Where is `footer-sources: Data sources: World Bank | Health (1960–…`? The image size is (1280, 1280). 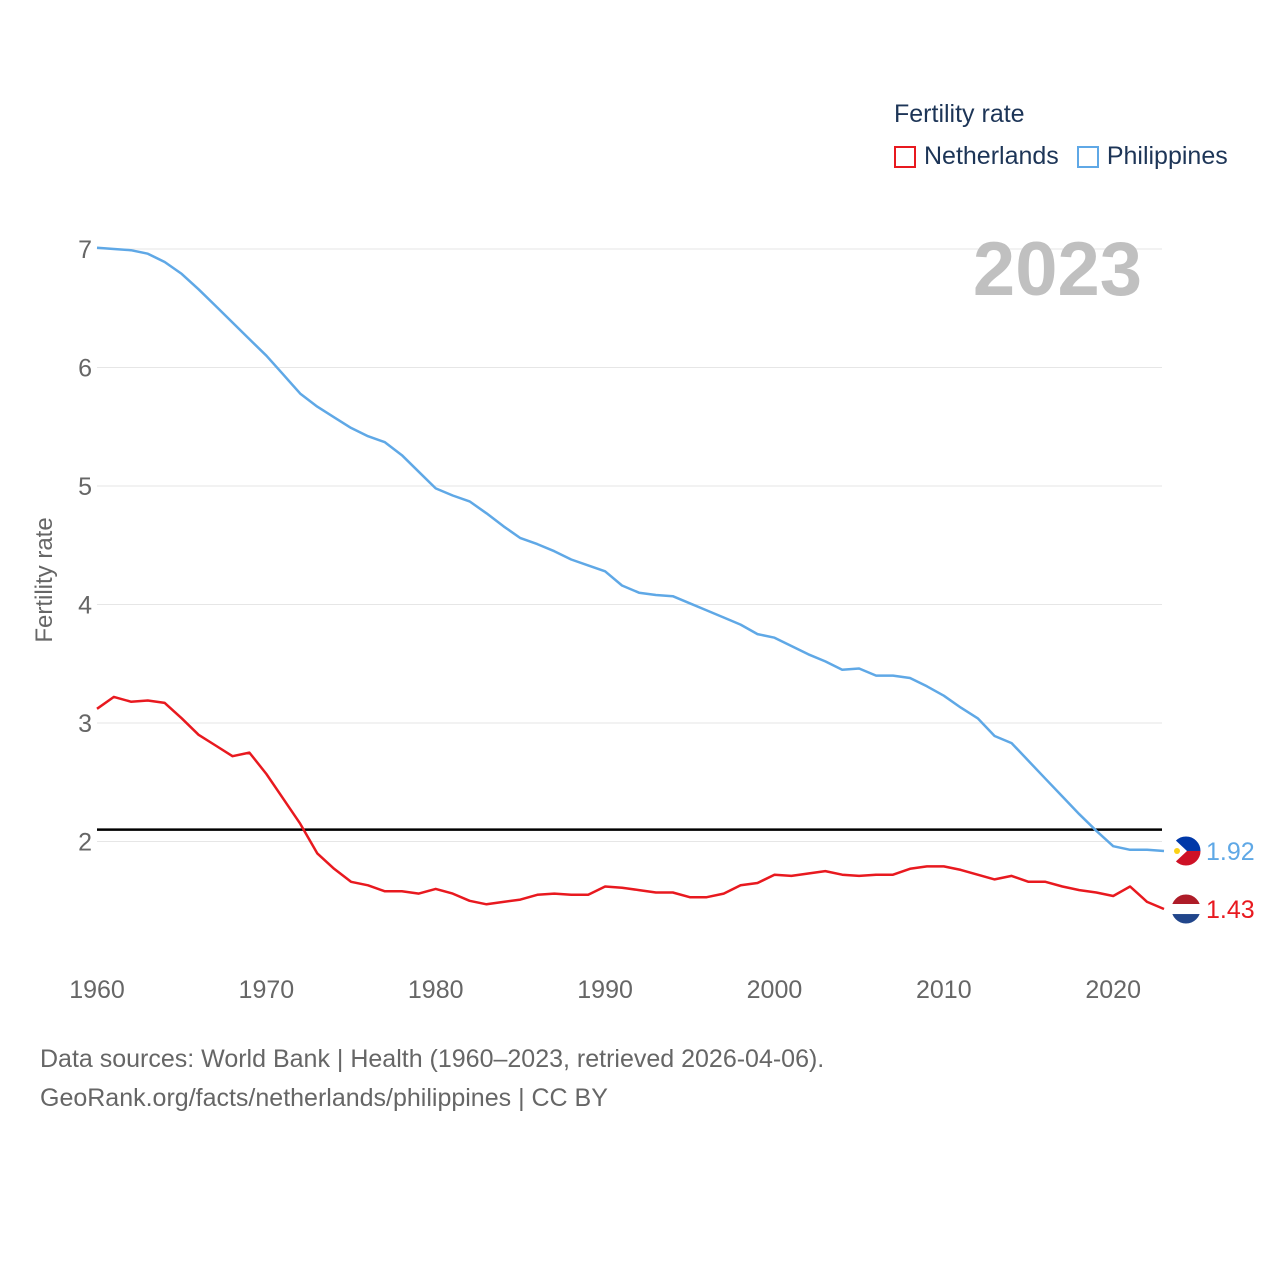
footer-sources: Data sources: World Bank | Health (1960–… is located at coordinates (432, 1059).